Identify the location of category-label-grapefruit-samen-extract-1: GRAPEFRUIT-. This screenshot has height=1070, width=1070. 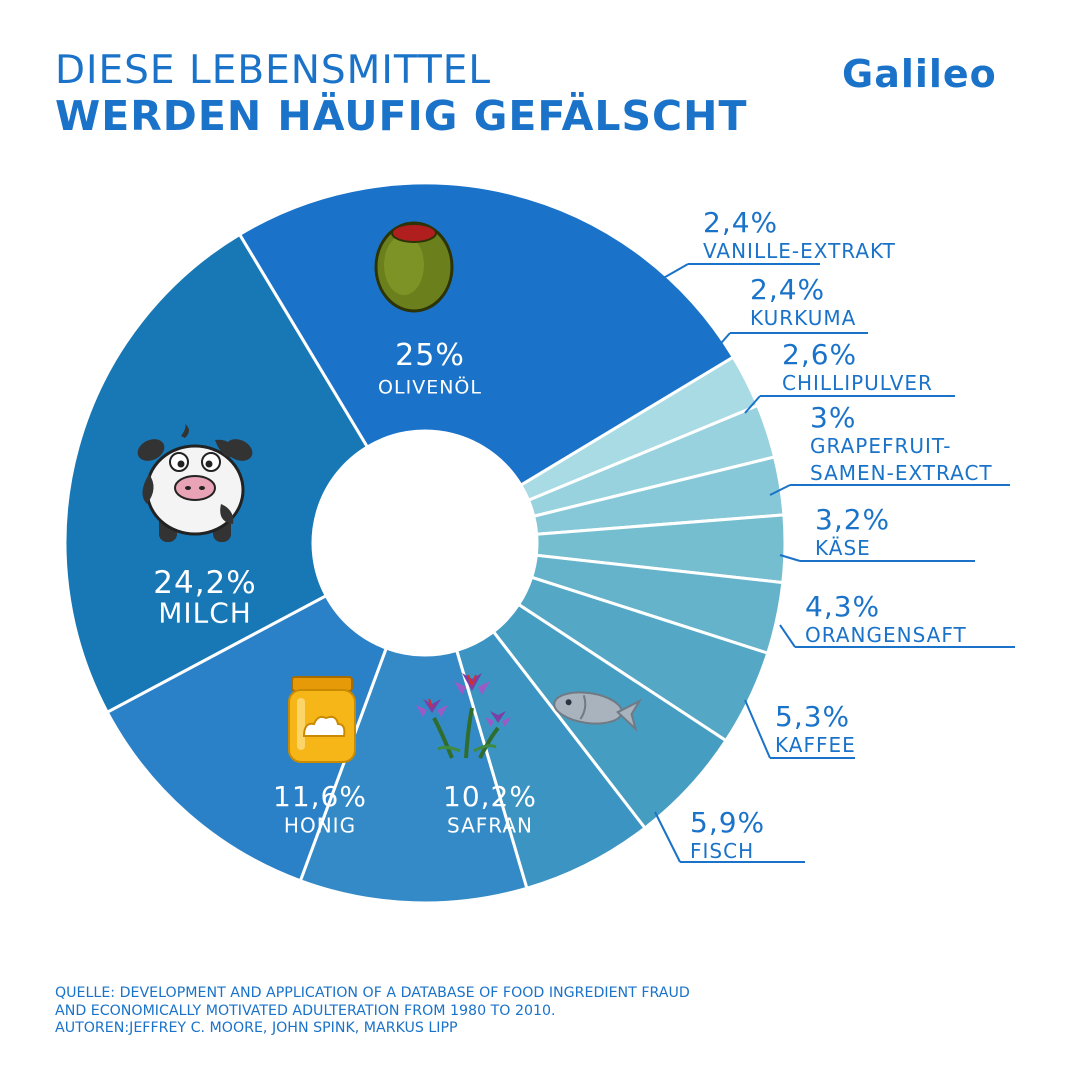
(881, 446).